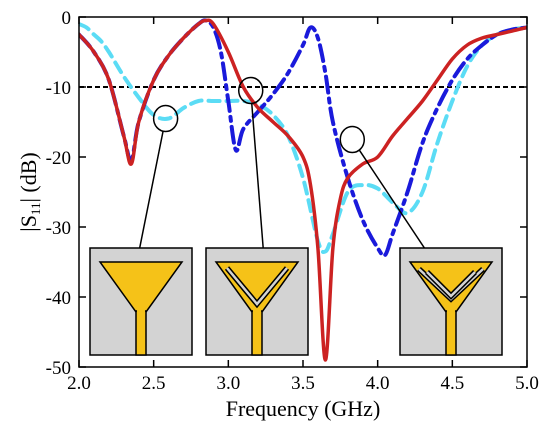 The width and height of the screenshot is (550, 433). I want to click on x-tick-label: 4.5, so click(452, 383).